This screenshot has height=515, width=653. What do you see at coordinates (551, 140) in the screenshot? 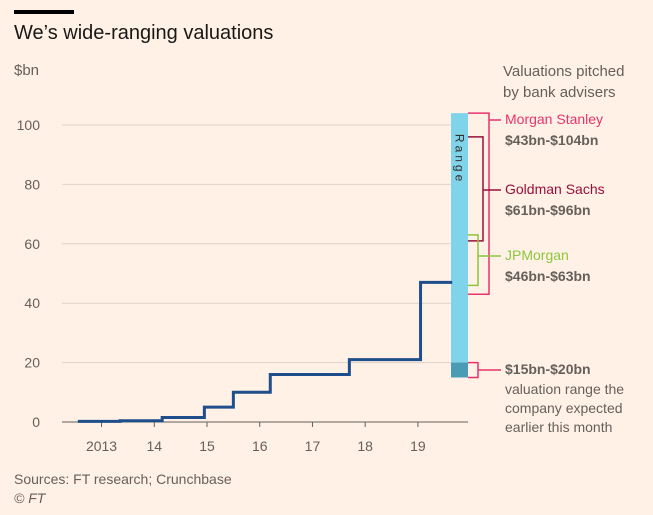
I see `annotation-bank-range: $43bn-$104bn` at bounding box center [551, 140].